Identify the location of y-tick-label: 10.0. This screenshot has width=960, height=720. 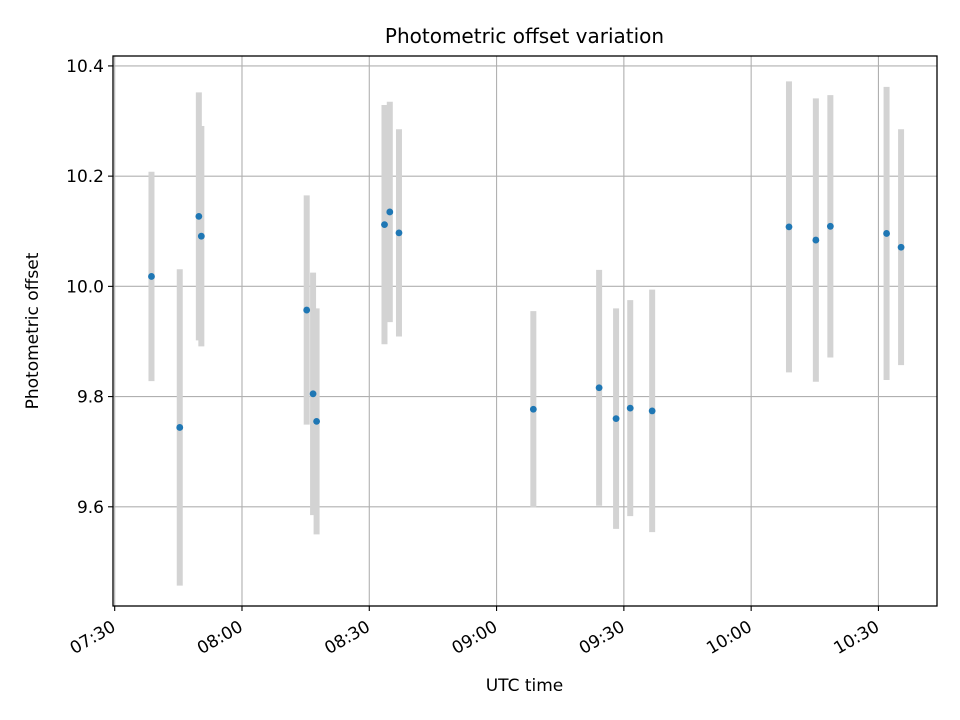
(85, 287).